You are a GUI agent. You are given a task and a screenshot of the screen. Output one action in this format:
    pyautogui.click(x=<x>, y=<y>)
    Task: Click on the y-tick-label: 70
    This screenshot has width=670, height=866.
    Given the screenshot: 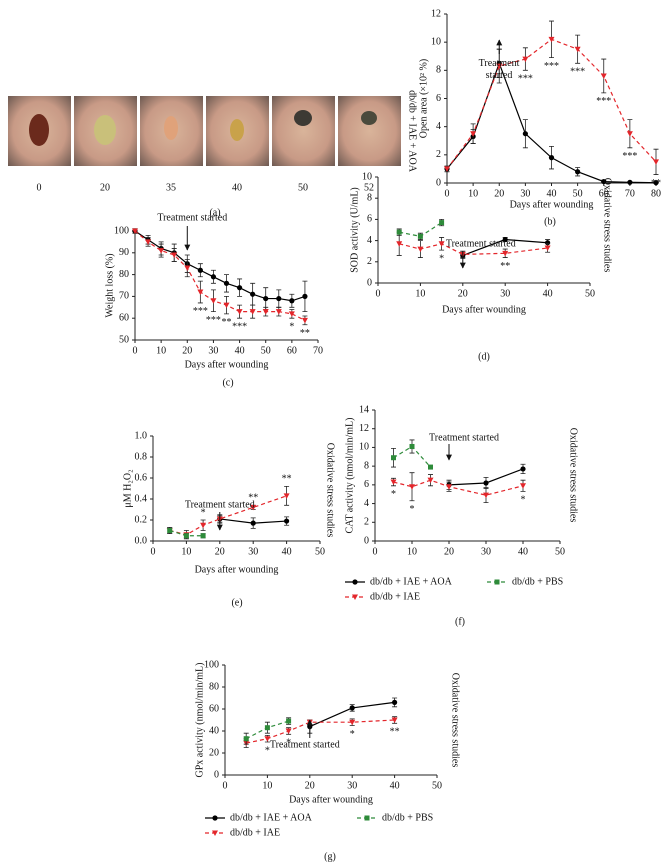 What is the action you would take?
    pyautogui.click(x=124, y=296)
    